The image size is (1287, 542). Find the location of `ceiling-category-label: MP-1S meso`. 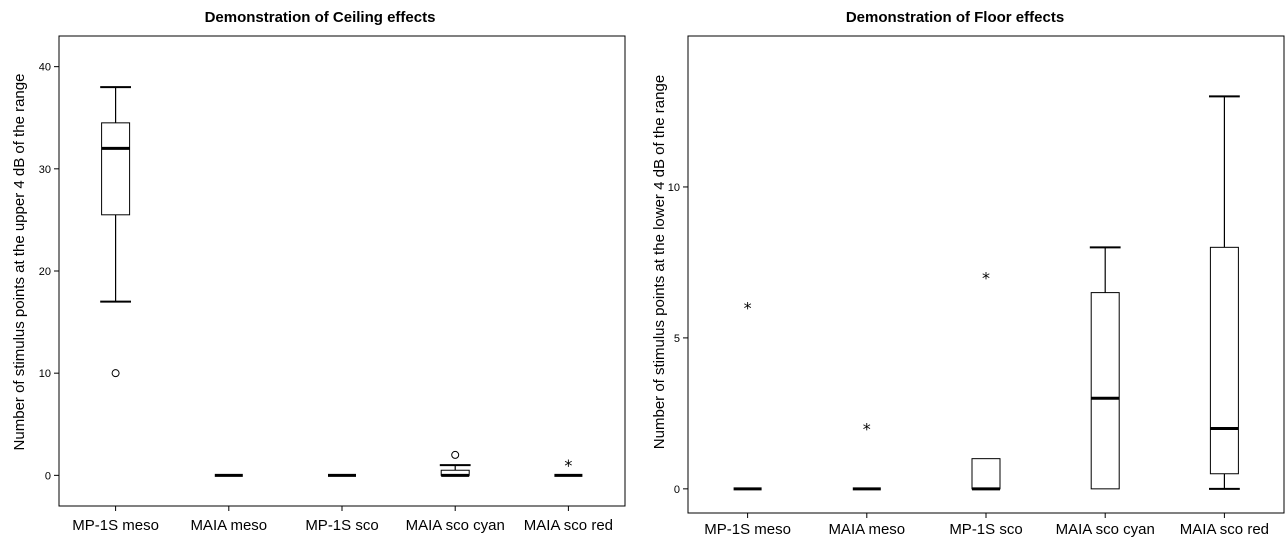

ceiling-category-label: MP-1S meso is located at coordinates (115, 525).